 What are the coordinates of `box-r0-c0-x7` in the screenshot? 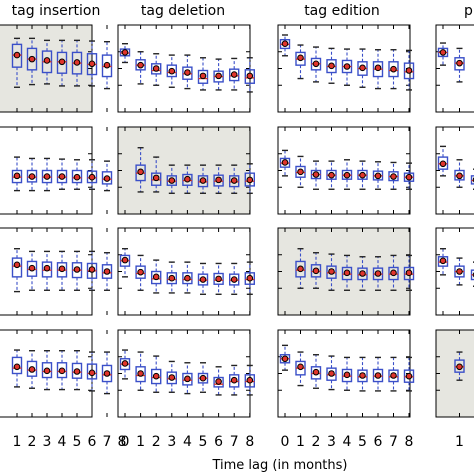 It's located at (107, 65).